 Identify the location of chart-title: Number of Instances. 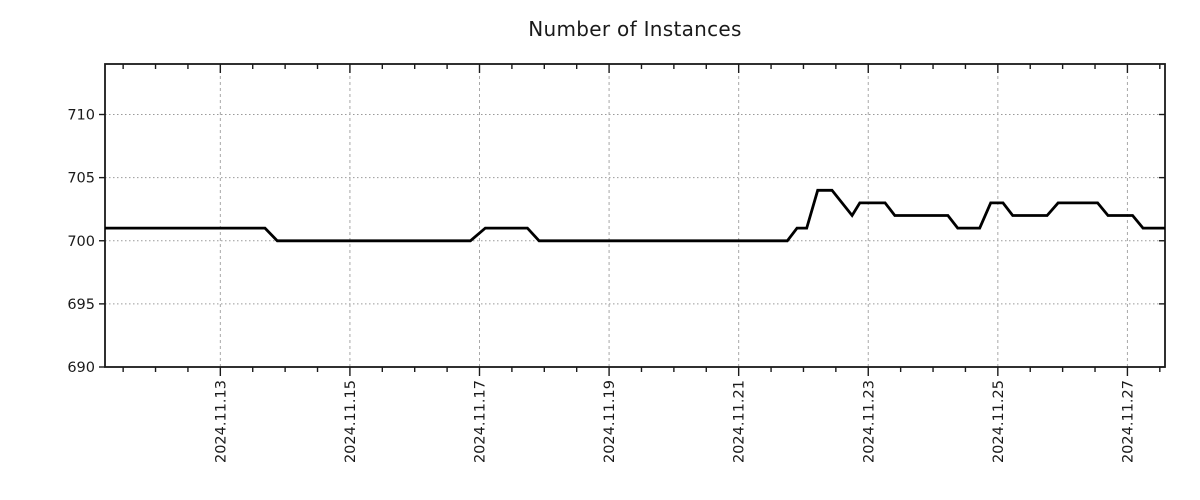
(635, 29).